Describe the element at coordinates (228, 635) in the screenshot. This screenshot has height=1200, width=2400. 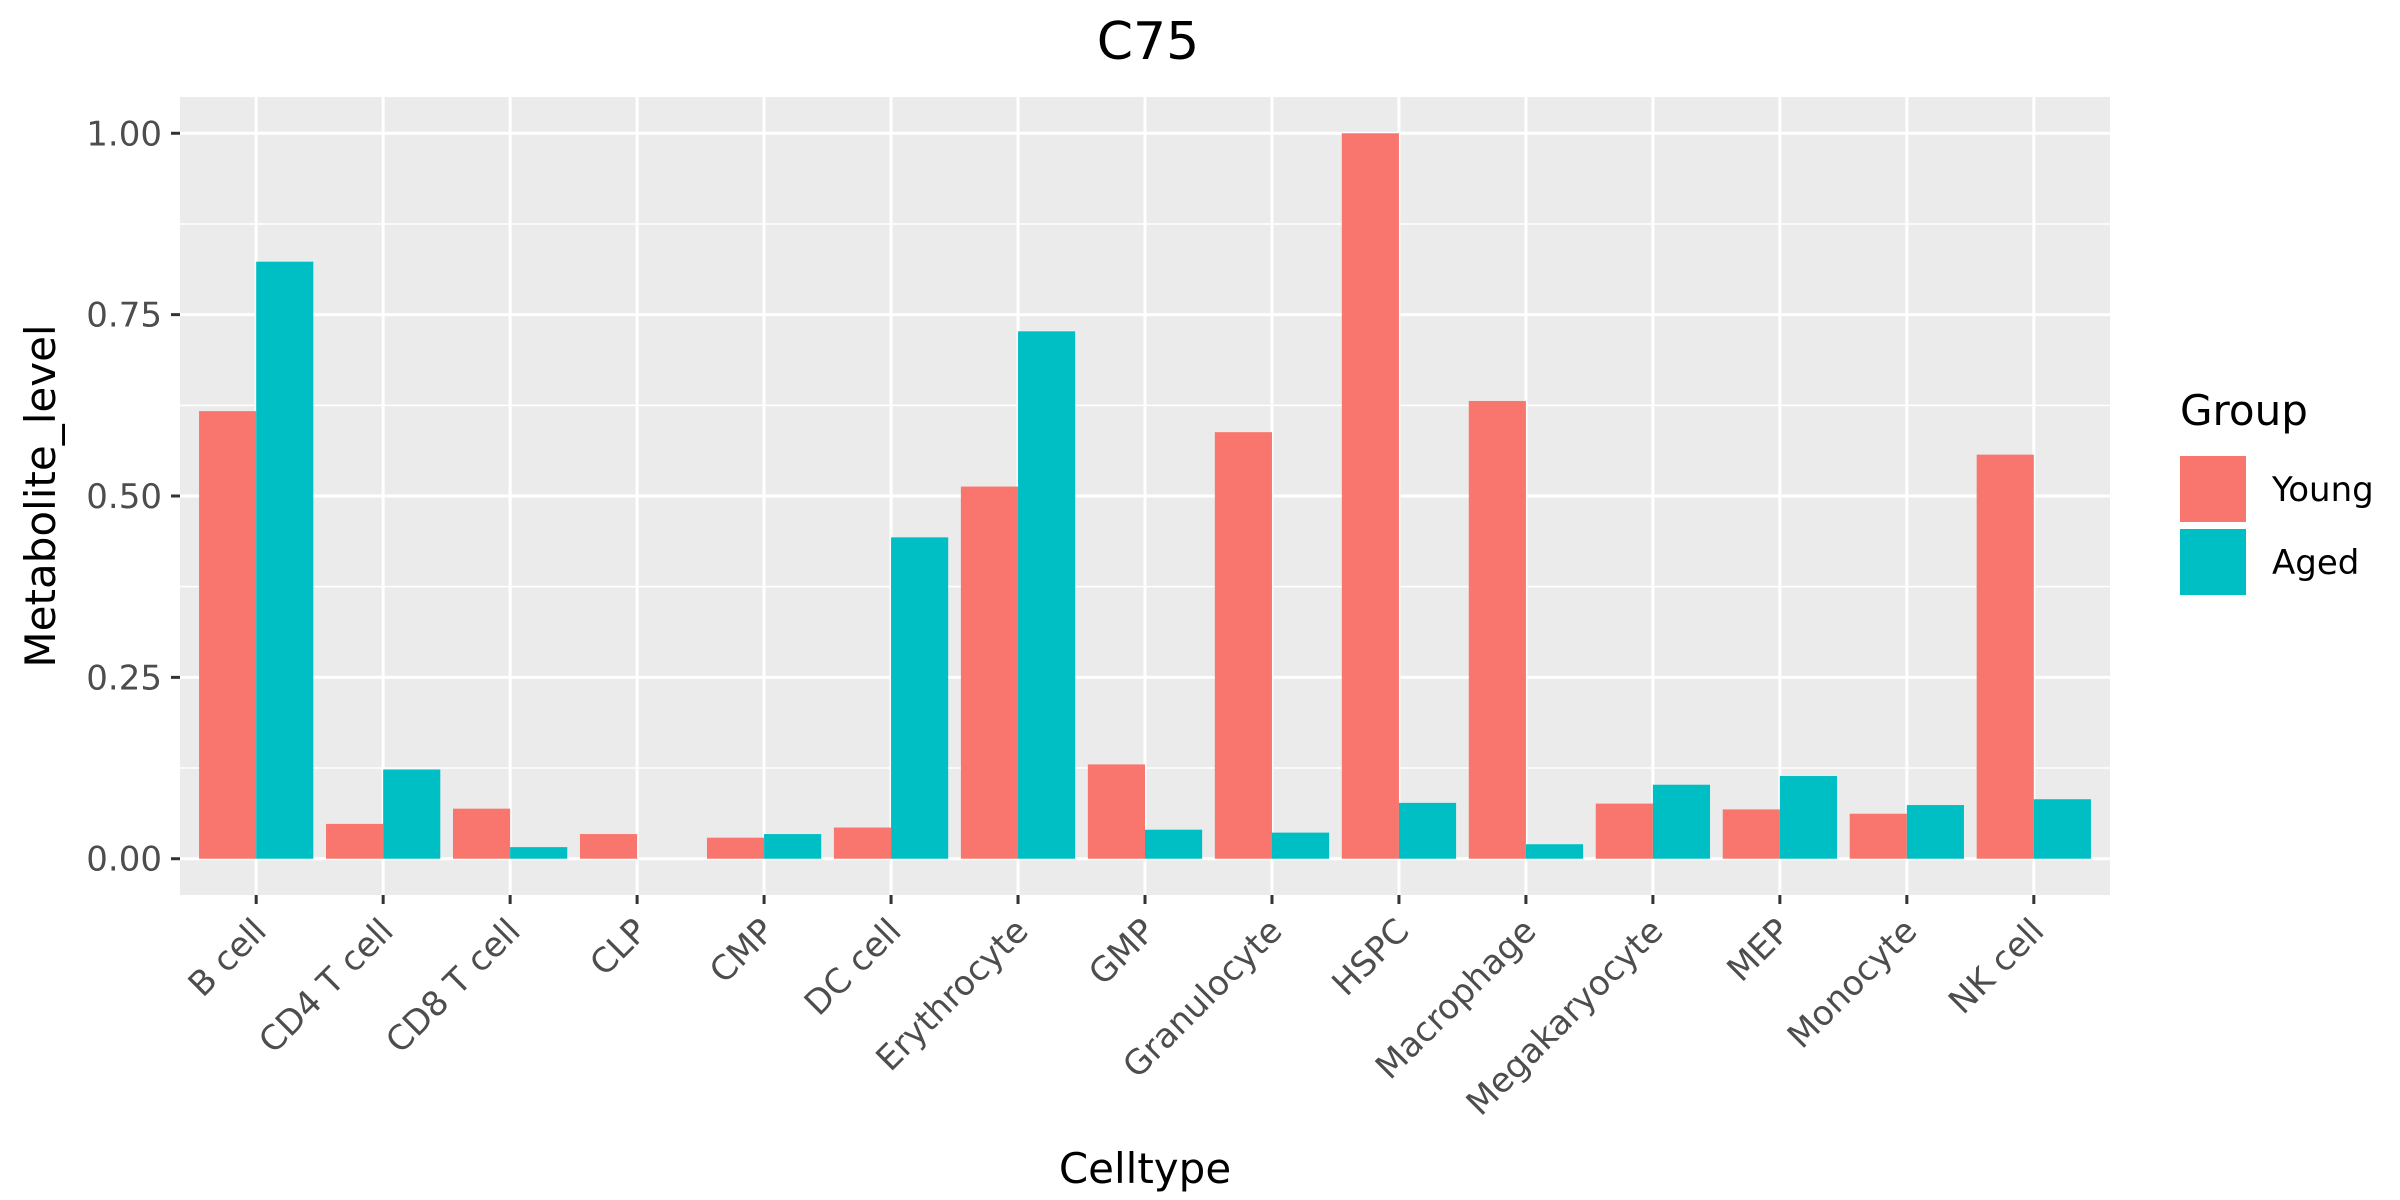
I see `bar-young-b-cell` at that location.